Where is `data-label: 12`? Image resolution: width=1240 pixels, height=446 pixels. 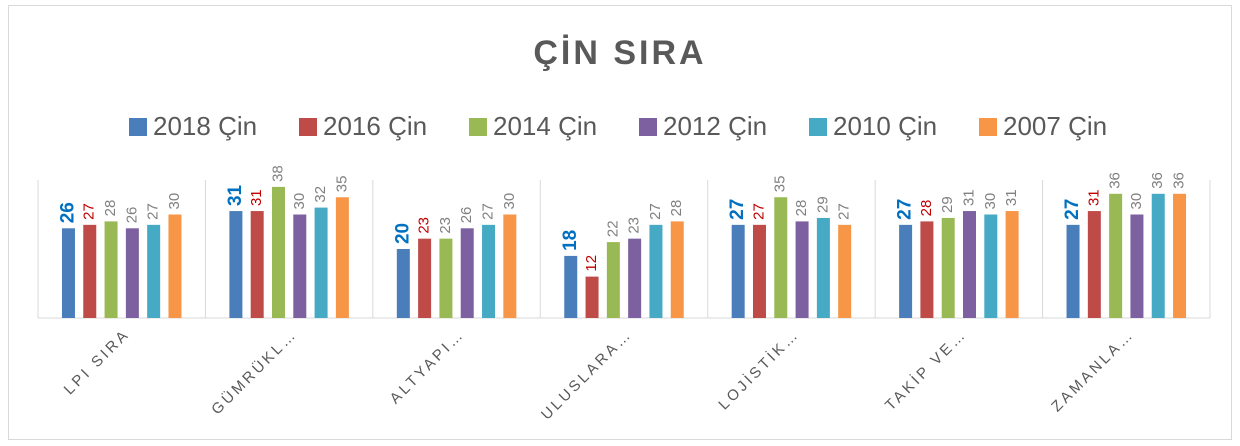
data-label: 12 is located at coordinates (591, 263).